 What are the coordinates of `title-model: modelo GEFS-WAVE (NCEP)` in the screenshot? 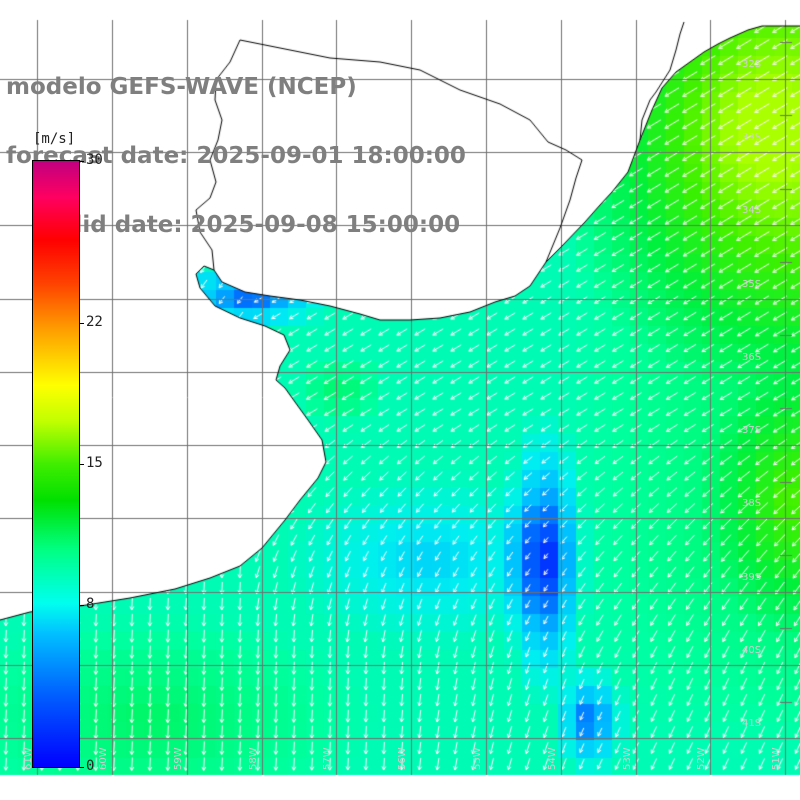 It's located at (181, 87).